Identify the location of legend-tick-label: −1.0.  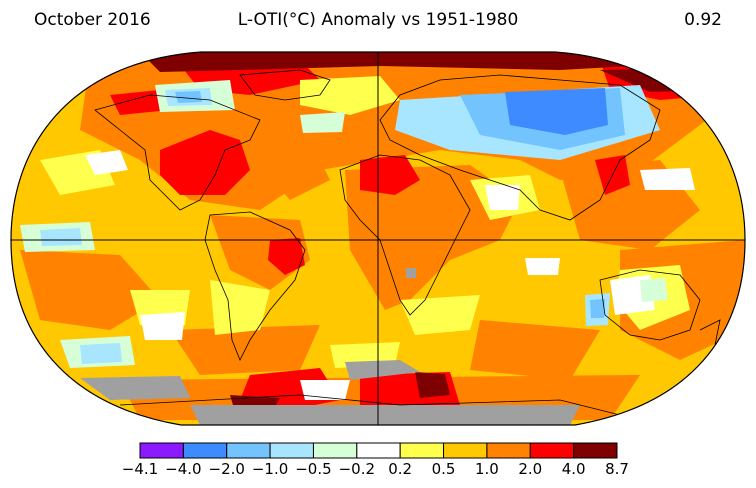
(270, 469).